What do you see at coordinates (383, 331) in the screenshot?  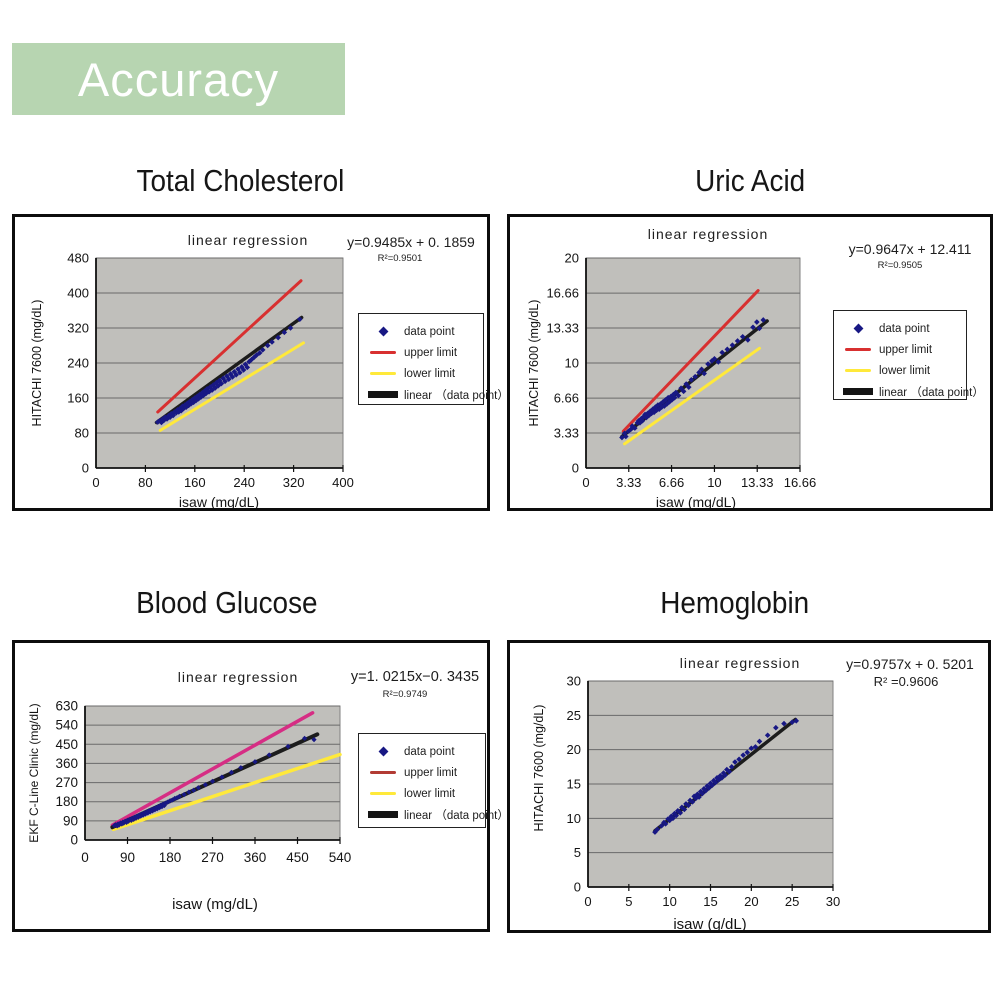 I see `data-point-marker-icon` at bounding box center [383, 331].